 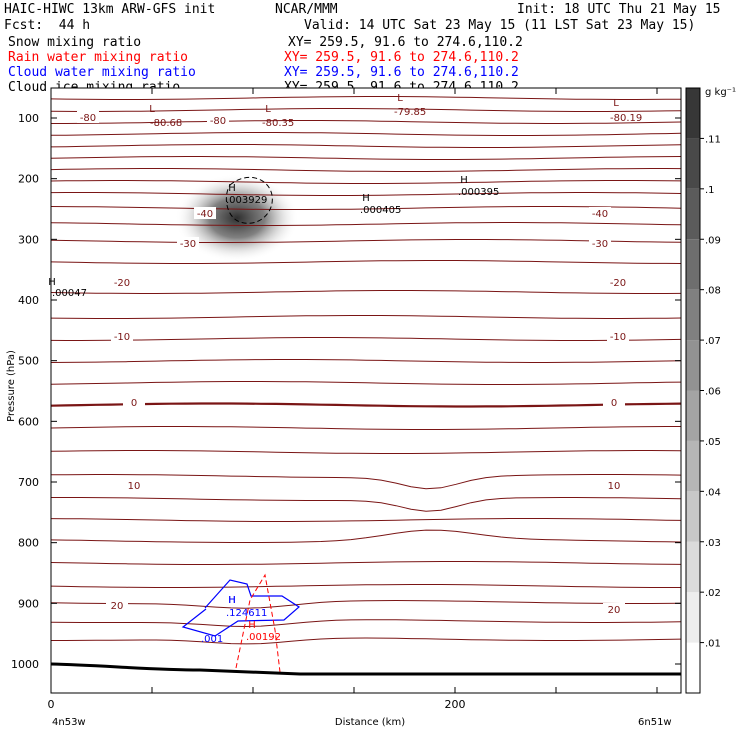 What do you see at coordinates (28, 361) in the screenshot?
I see `y-tick-label: 500` at bounding box center [28, 361].